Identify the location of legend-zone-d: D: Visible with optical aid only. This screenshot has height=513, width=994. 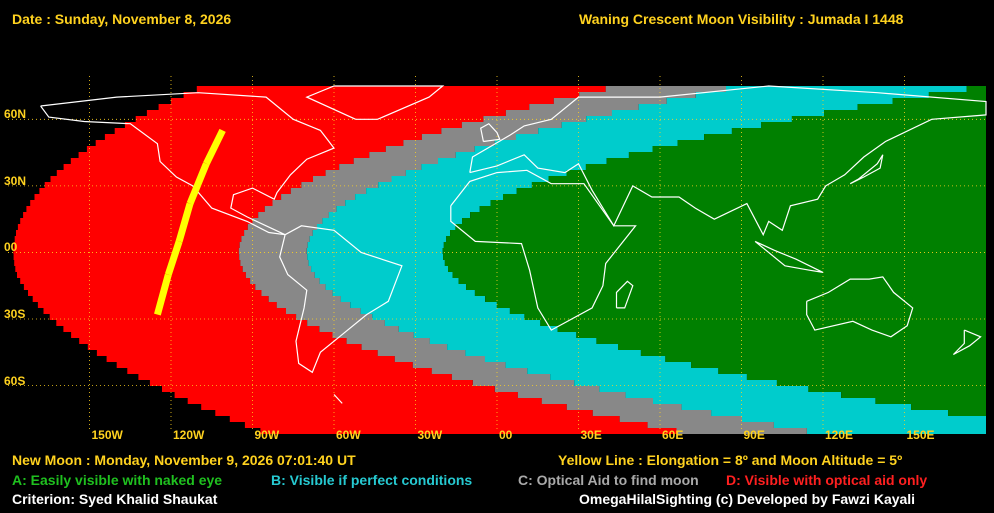
(827, 480).